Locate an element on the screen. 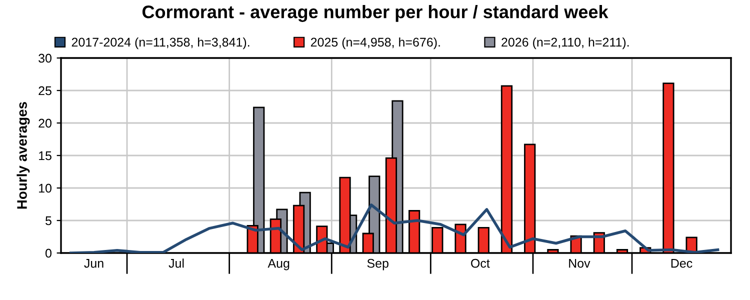 Image resolution: width=750 pixels, height=300 pixels. y-axis-title: Hourly averages is located at coordinates (23, 155).